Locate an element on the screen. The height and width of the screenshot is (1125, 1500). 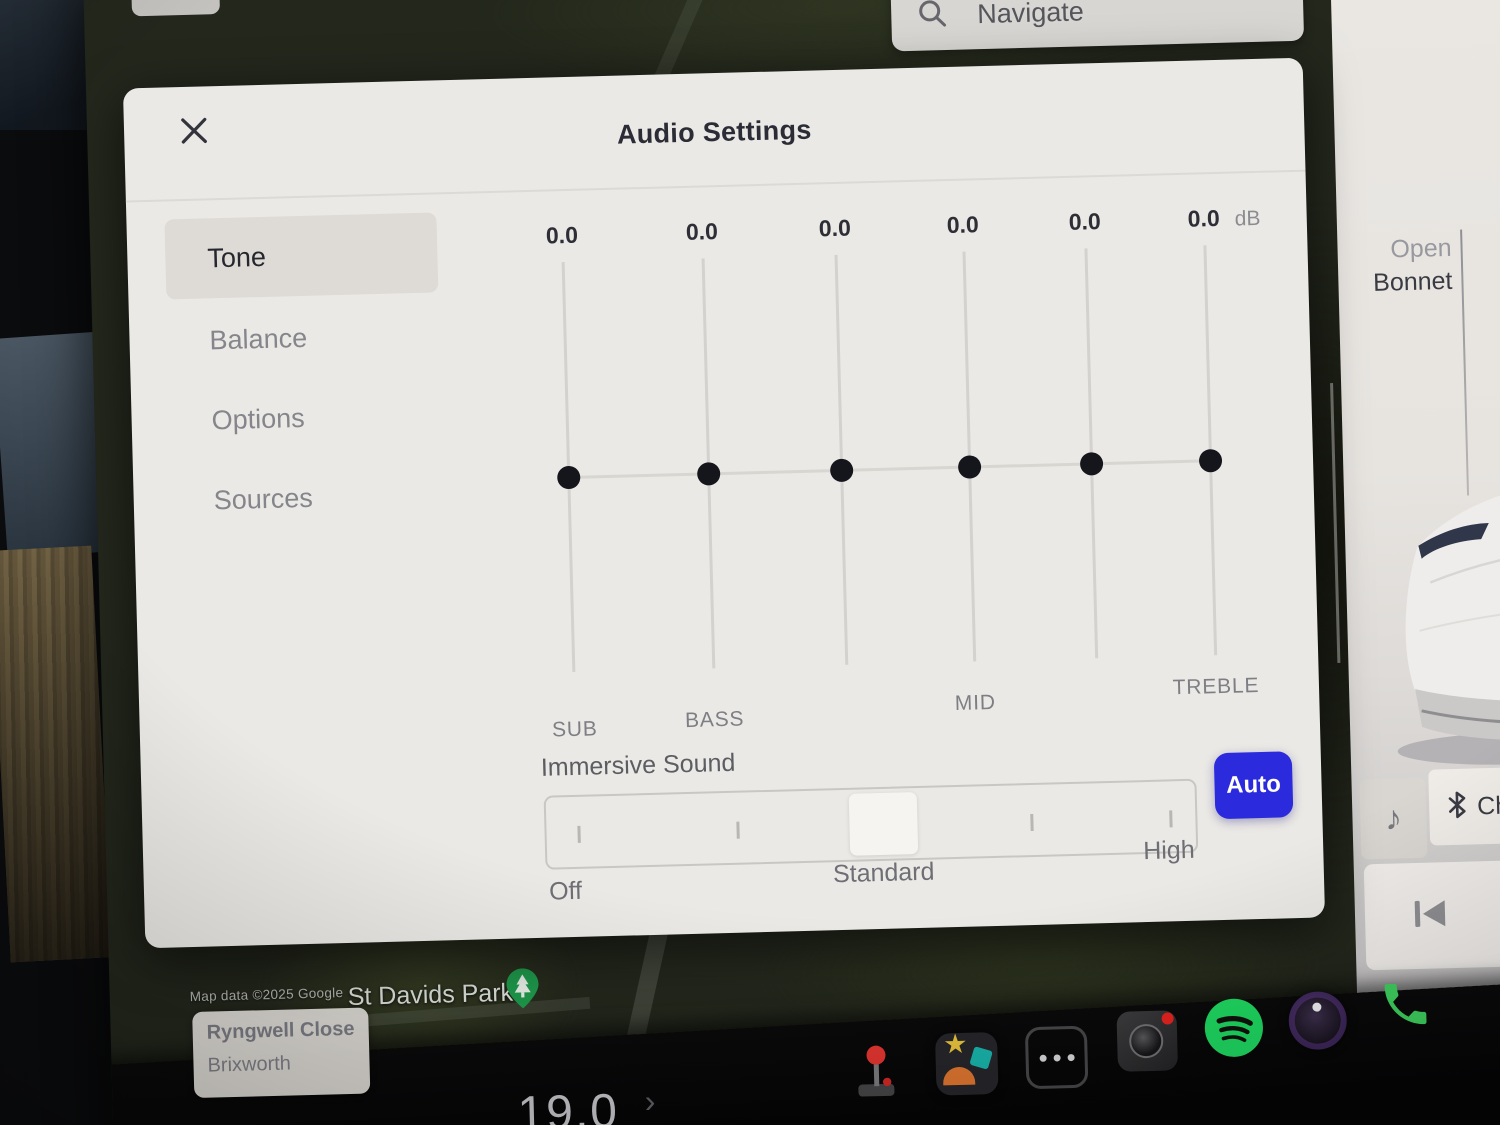
bonnet-label: Bonnet is located at coordinates (1412, 281).